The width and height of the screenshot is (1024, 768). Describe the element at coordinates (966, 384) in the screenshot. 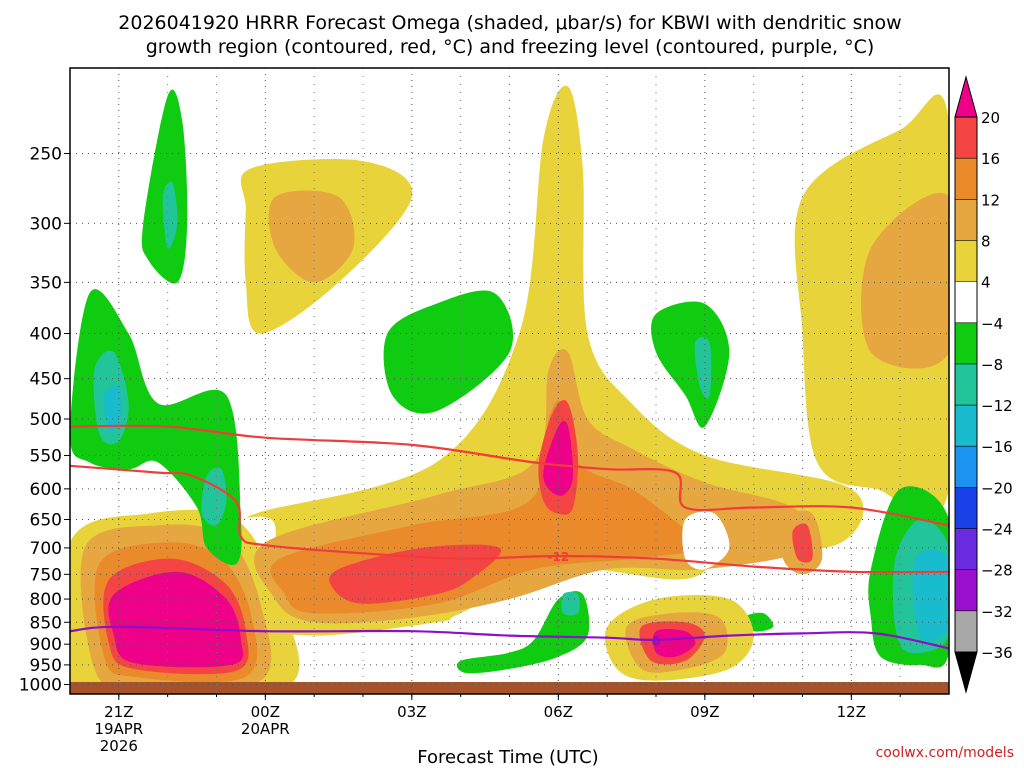

I see `colorbar-swatch-teal` at that location.